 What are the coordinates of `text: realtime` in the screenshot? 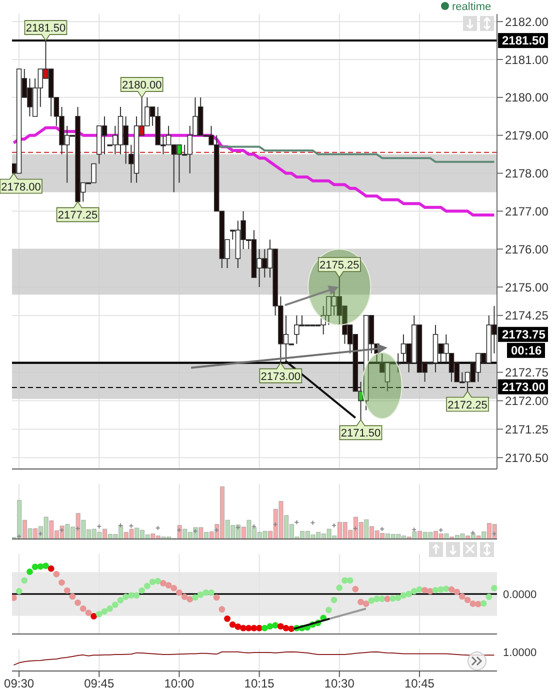 It's located at (472, 7).